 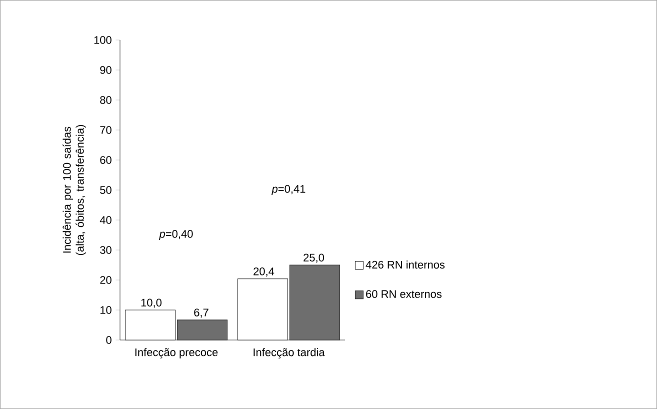 I want to click on data-label: 25,0, so click(x=314, y=258).